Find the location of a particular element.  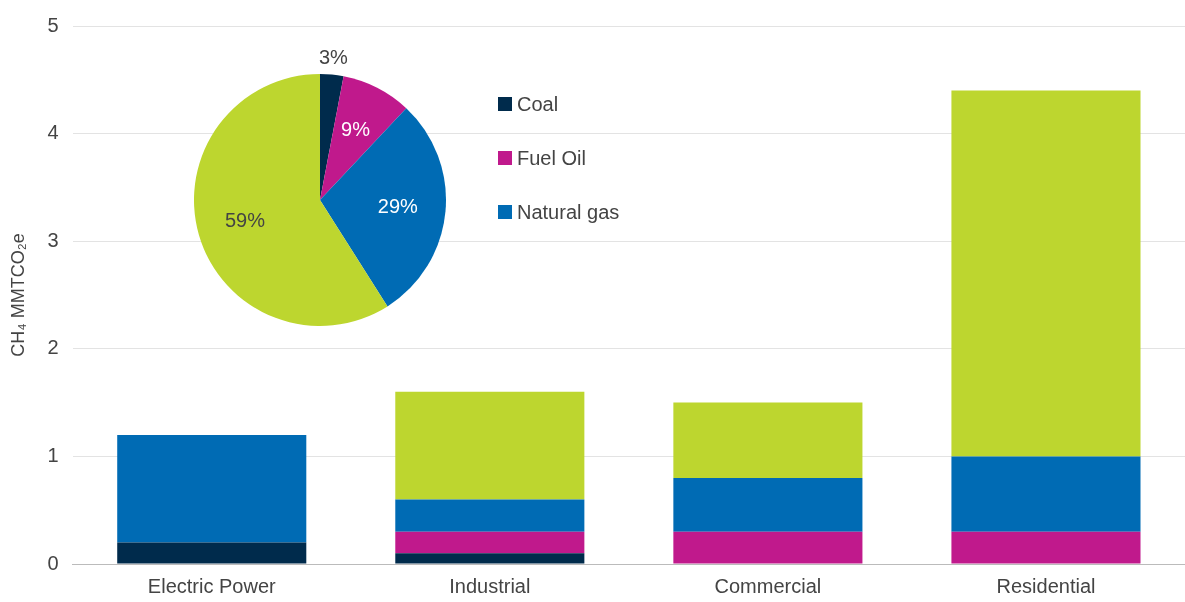

data-label: 59% is located at coordinates (245, 220).